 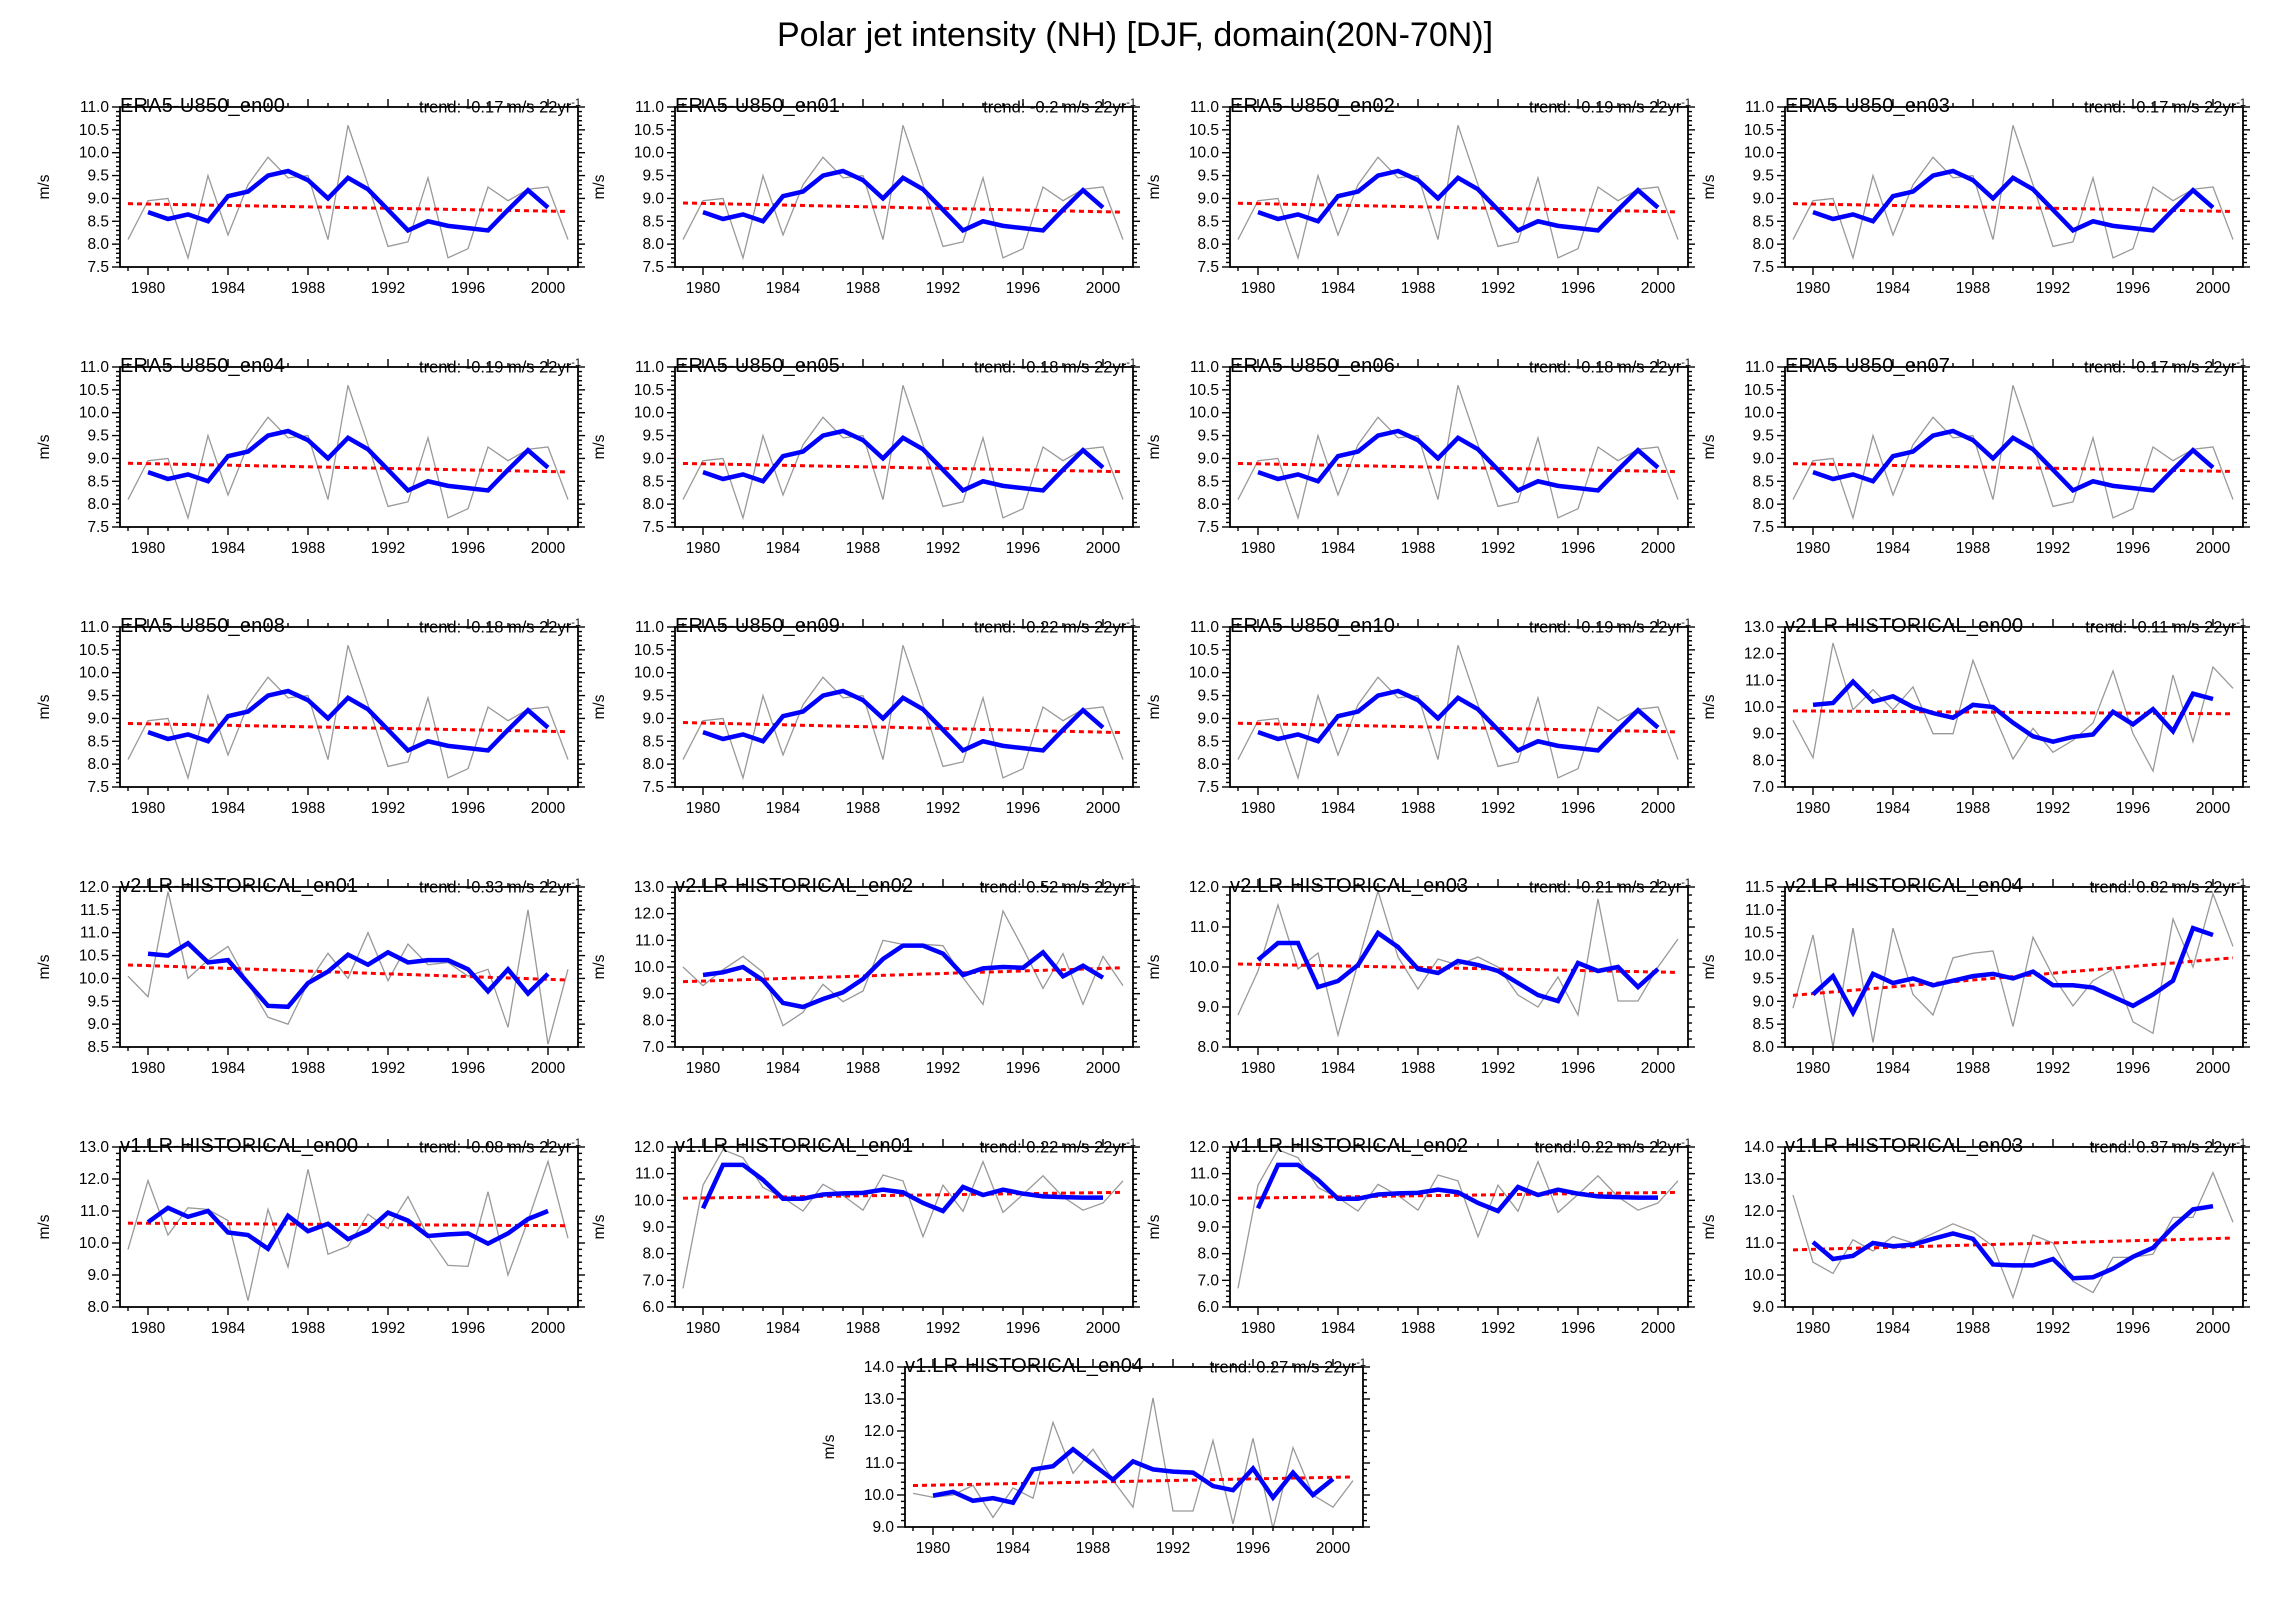 I want to click on panel-header: ERA5-U850_en00 trend: -0.17 m/s 22yr-1, so click(x=305, y=108).